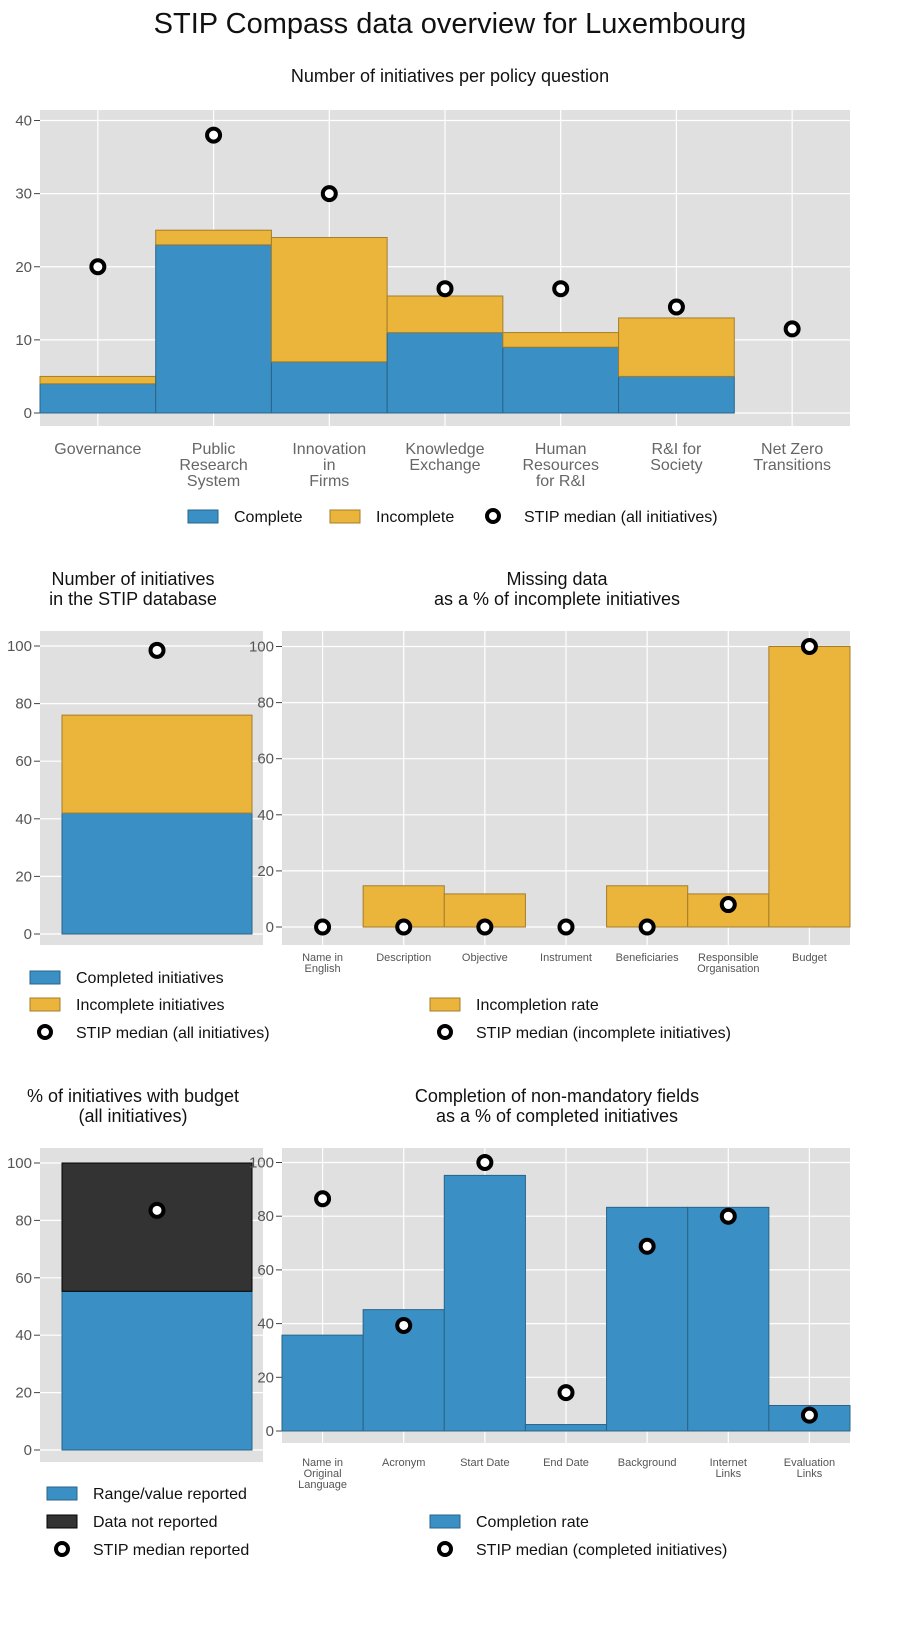 The height and width of the screenshot is (1650, 900). Describe the element at coordinates (157, 764) in the screenshot. I see `total-bar-incomplete-initiatives` at that location.